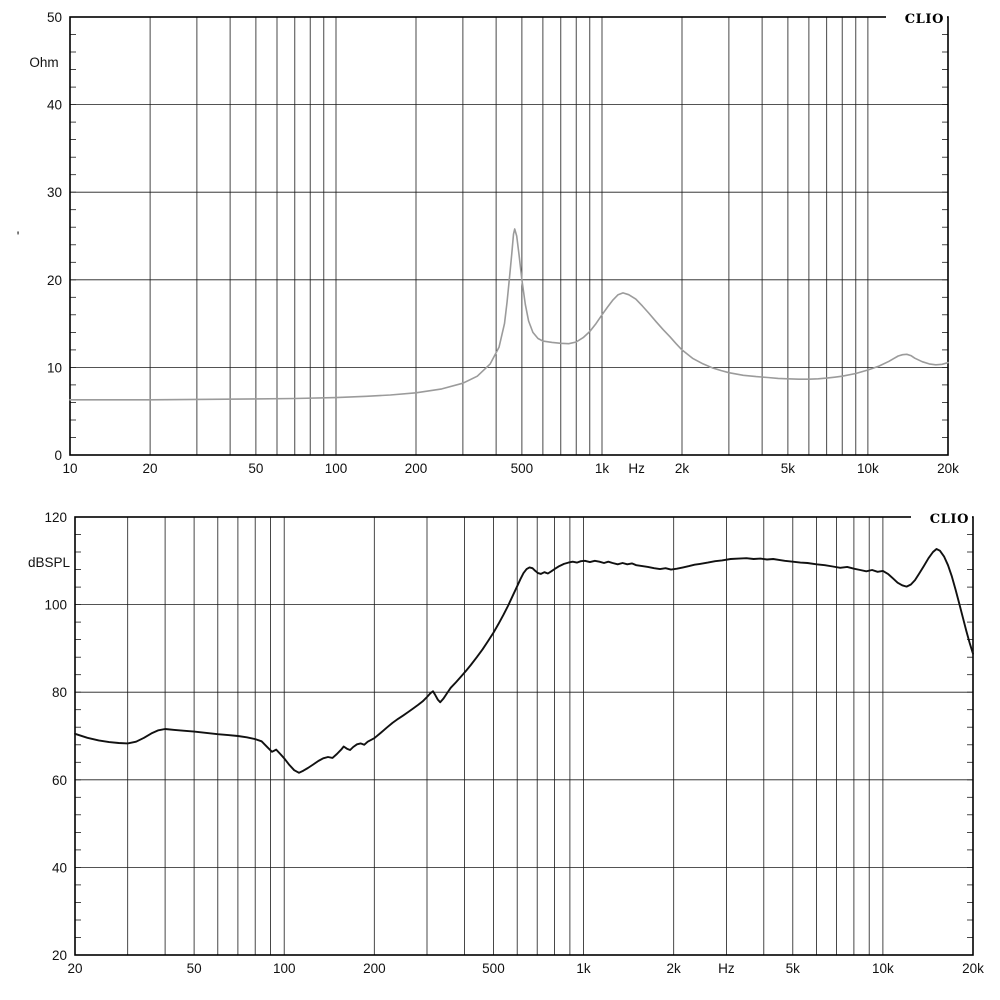 The width and height of the screenshot is (1000, 1000). What do you see at coordinates (54, 367) in the screenshot?
I see `y-tick-label: 10` at bounding box center [54, 367].